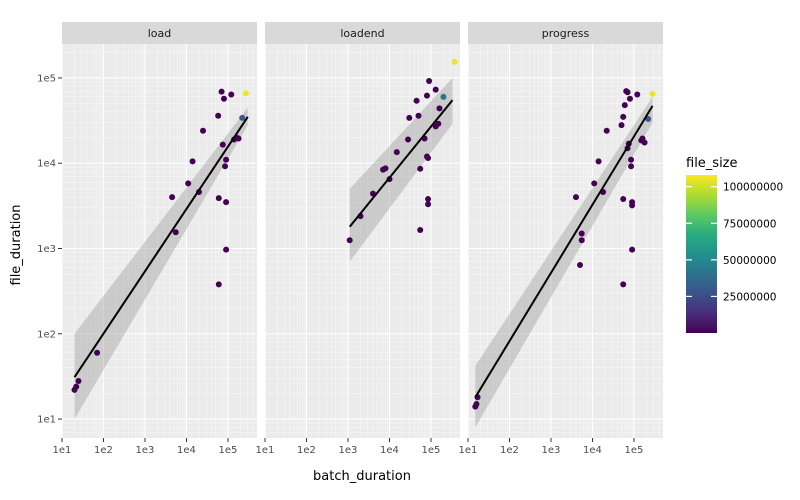 Image resolution: width=800 pixels, height=500 pixels. I want to click on colorbar-tick-label: 25000000, so click(749, 297).